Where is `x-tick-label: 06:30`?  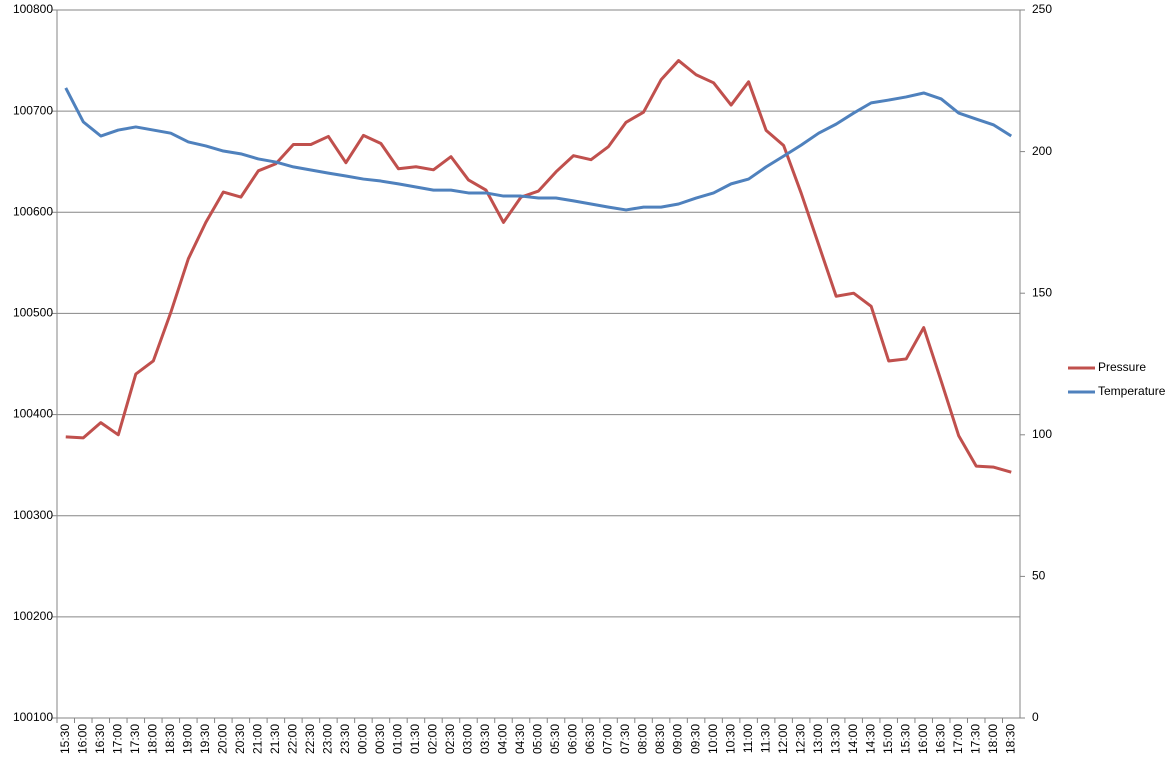 x-tick-label: 06:30 is located at coordinates (590, 739).